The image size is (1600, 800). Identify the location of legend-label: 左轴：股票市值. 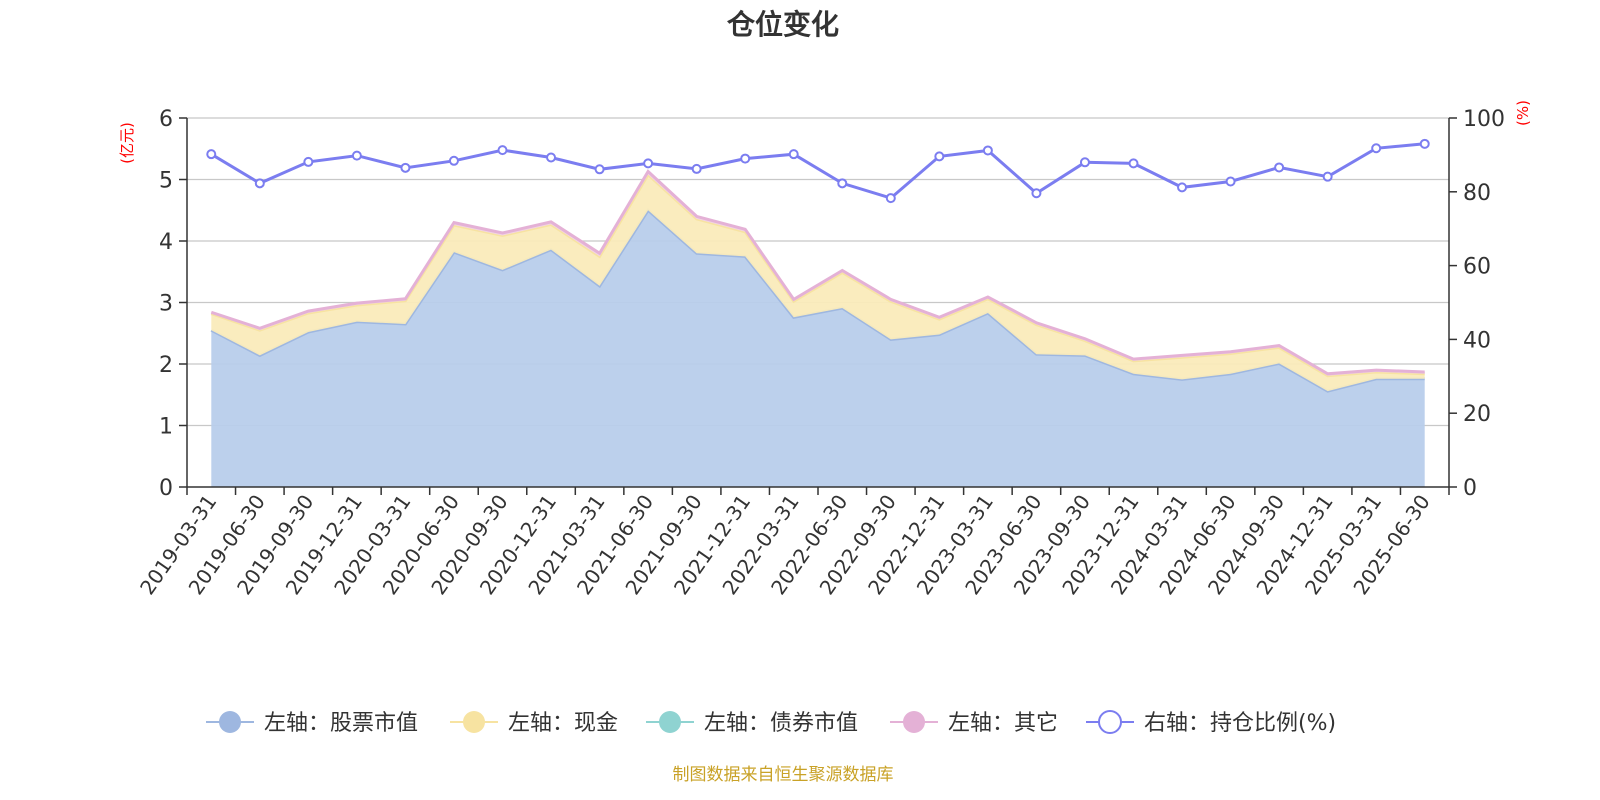
(341, 723).